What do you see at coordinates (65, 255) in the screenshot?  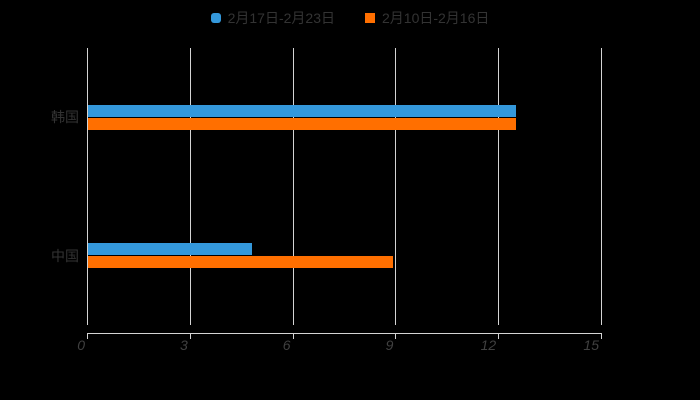 I see `y-axis-label: 中国` at bounding box center [65, 255].